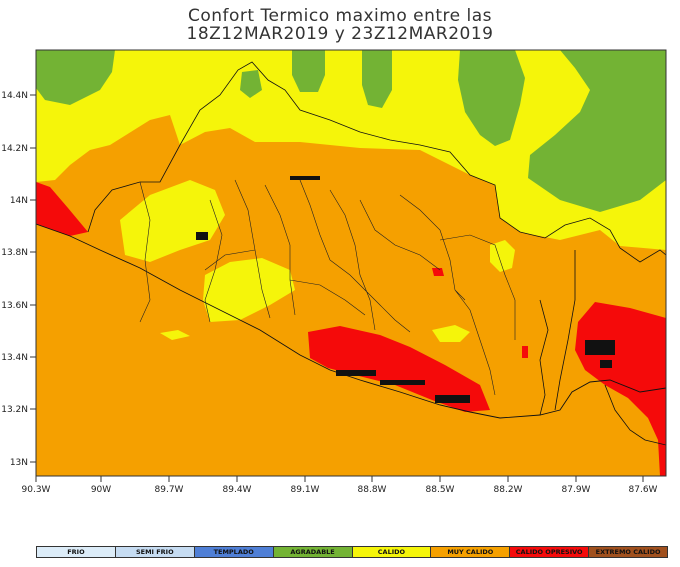 Image resolution: width=680 pixels, height=567 pixels. What do you see at coordinates (155, 552) in the screenshot?
I see `legend-item: SEMI FRIO` at bounding box center [155, 552].